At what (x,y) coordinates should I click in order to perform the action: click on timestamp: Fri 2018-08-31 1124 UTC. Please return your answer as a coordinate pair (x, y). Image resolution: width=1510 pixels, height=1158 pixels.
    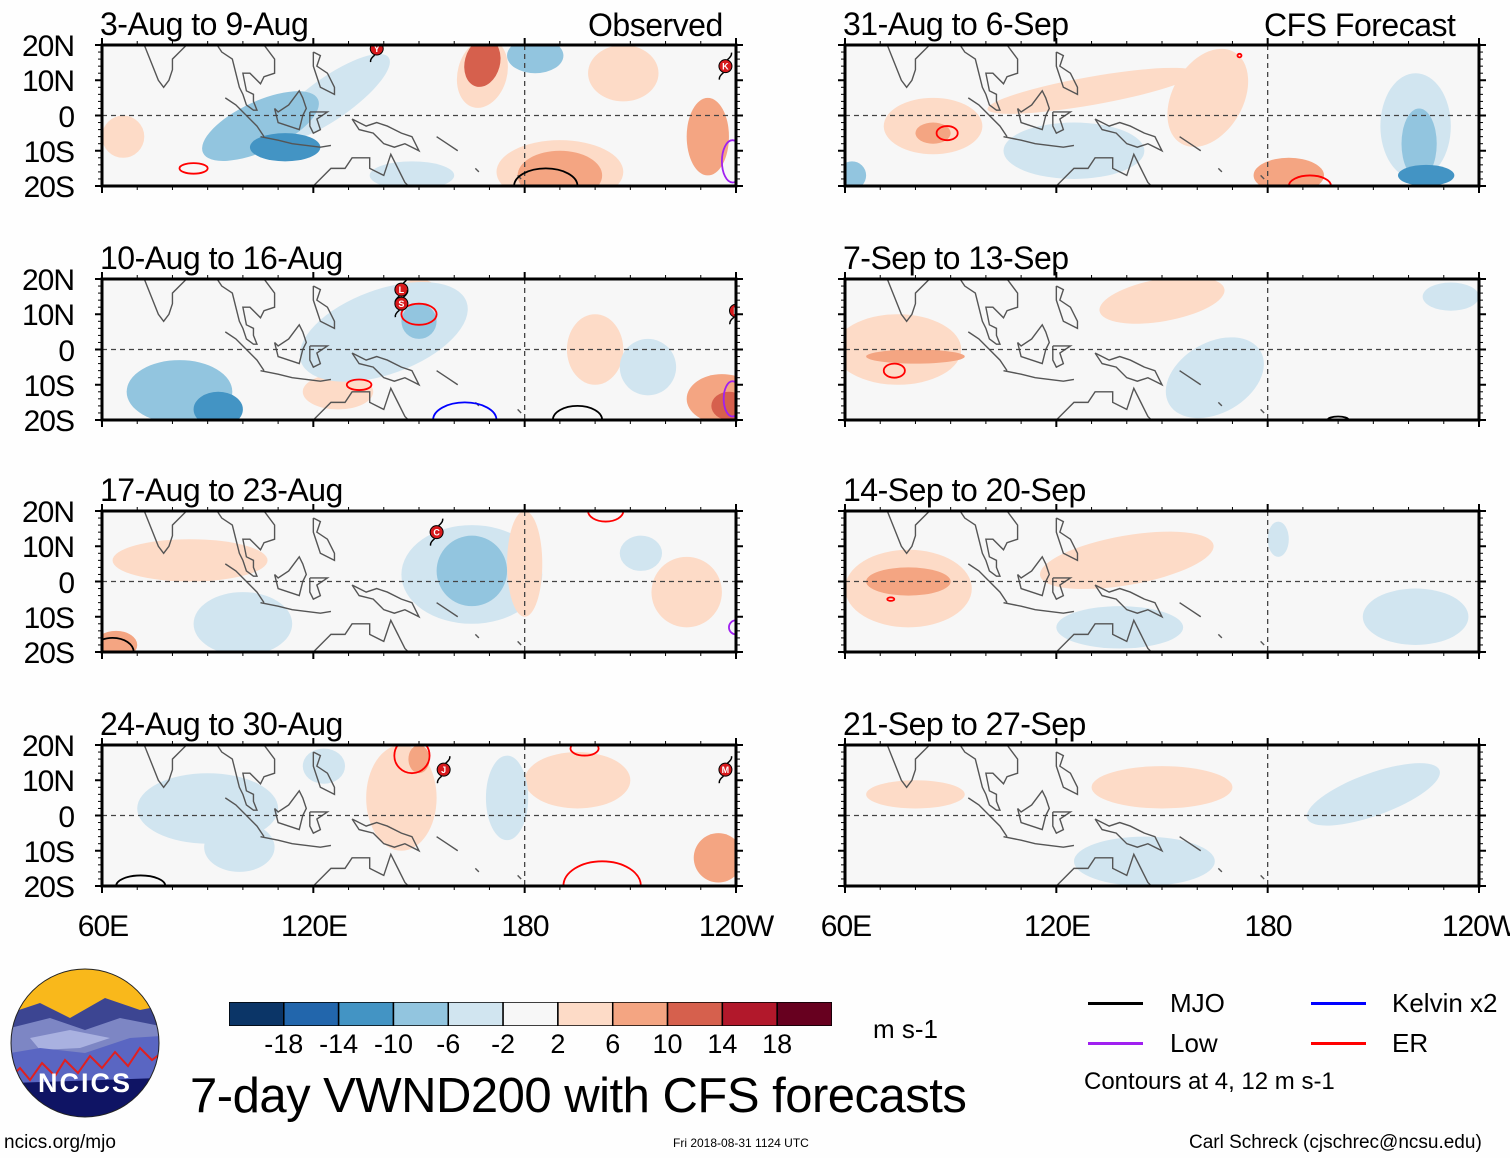
    Looking at the image, I should click on (741, 1143).